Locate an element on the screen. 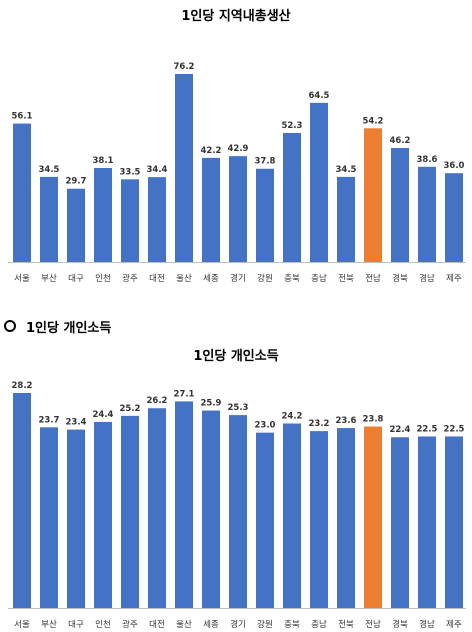 This screenshot has width=472, height=632. section-header: 1인당 개인소득 is located at coordinates (57, 326).